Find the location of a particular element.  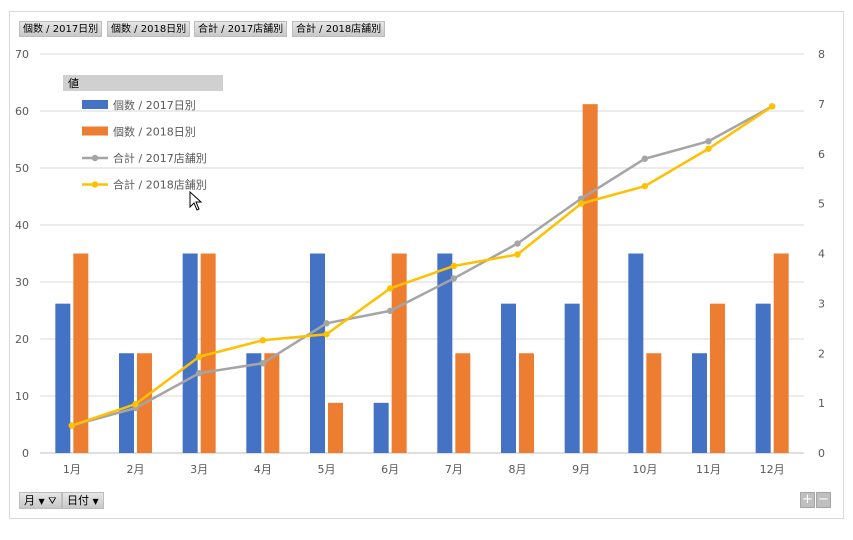

y-right-tick-label: 4 is located at coordinates (821, 254).